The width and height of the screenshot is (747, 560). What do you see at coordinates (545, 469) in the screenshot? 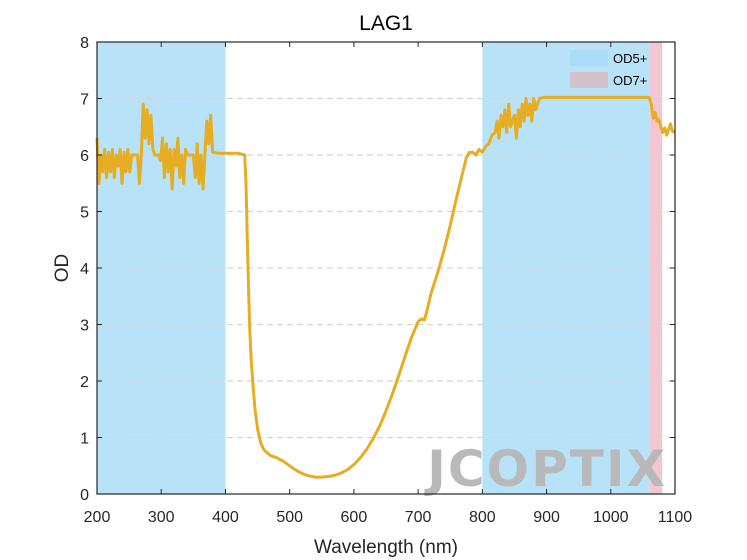
I see `watermark: JCOPTIX` at bounding box center [545, 469].